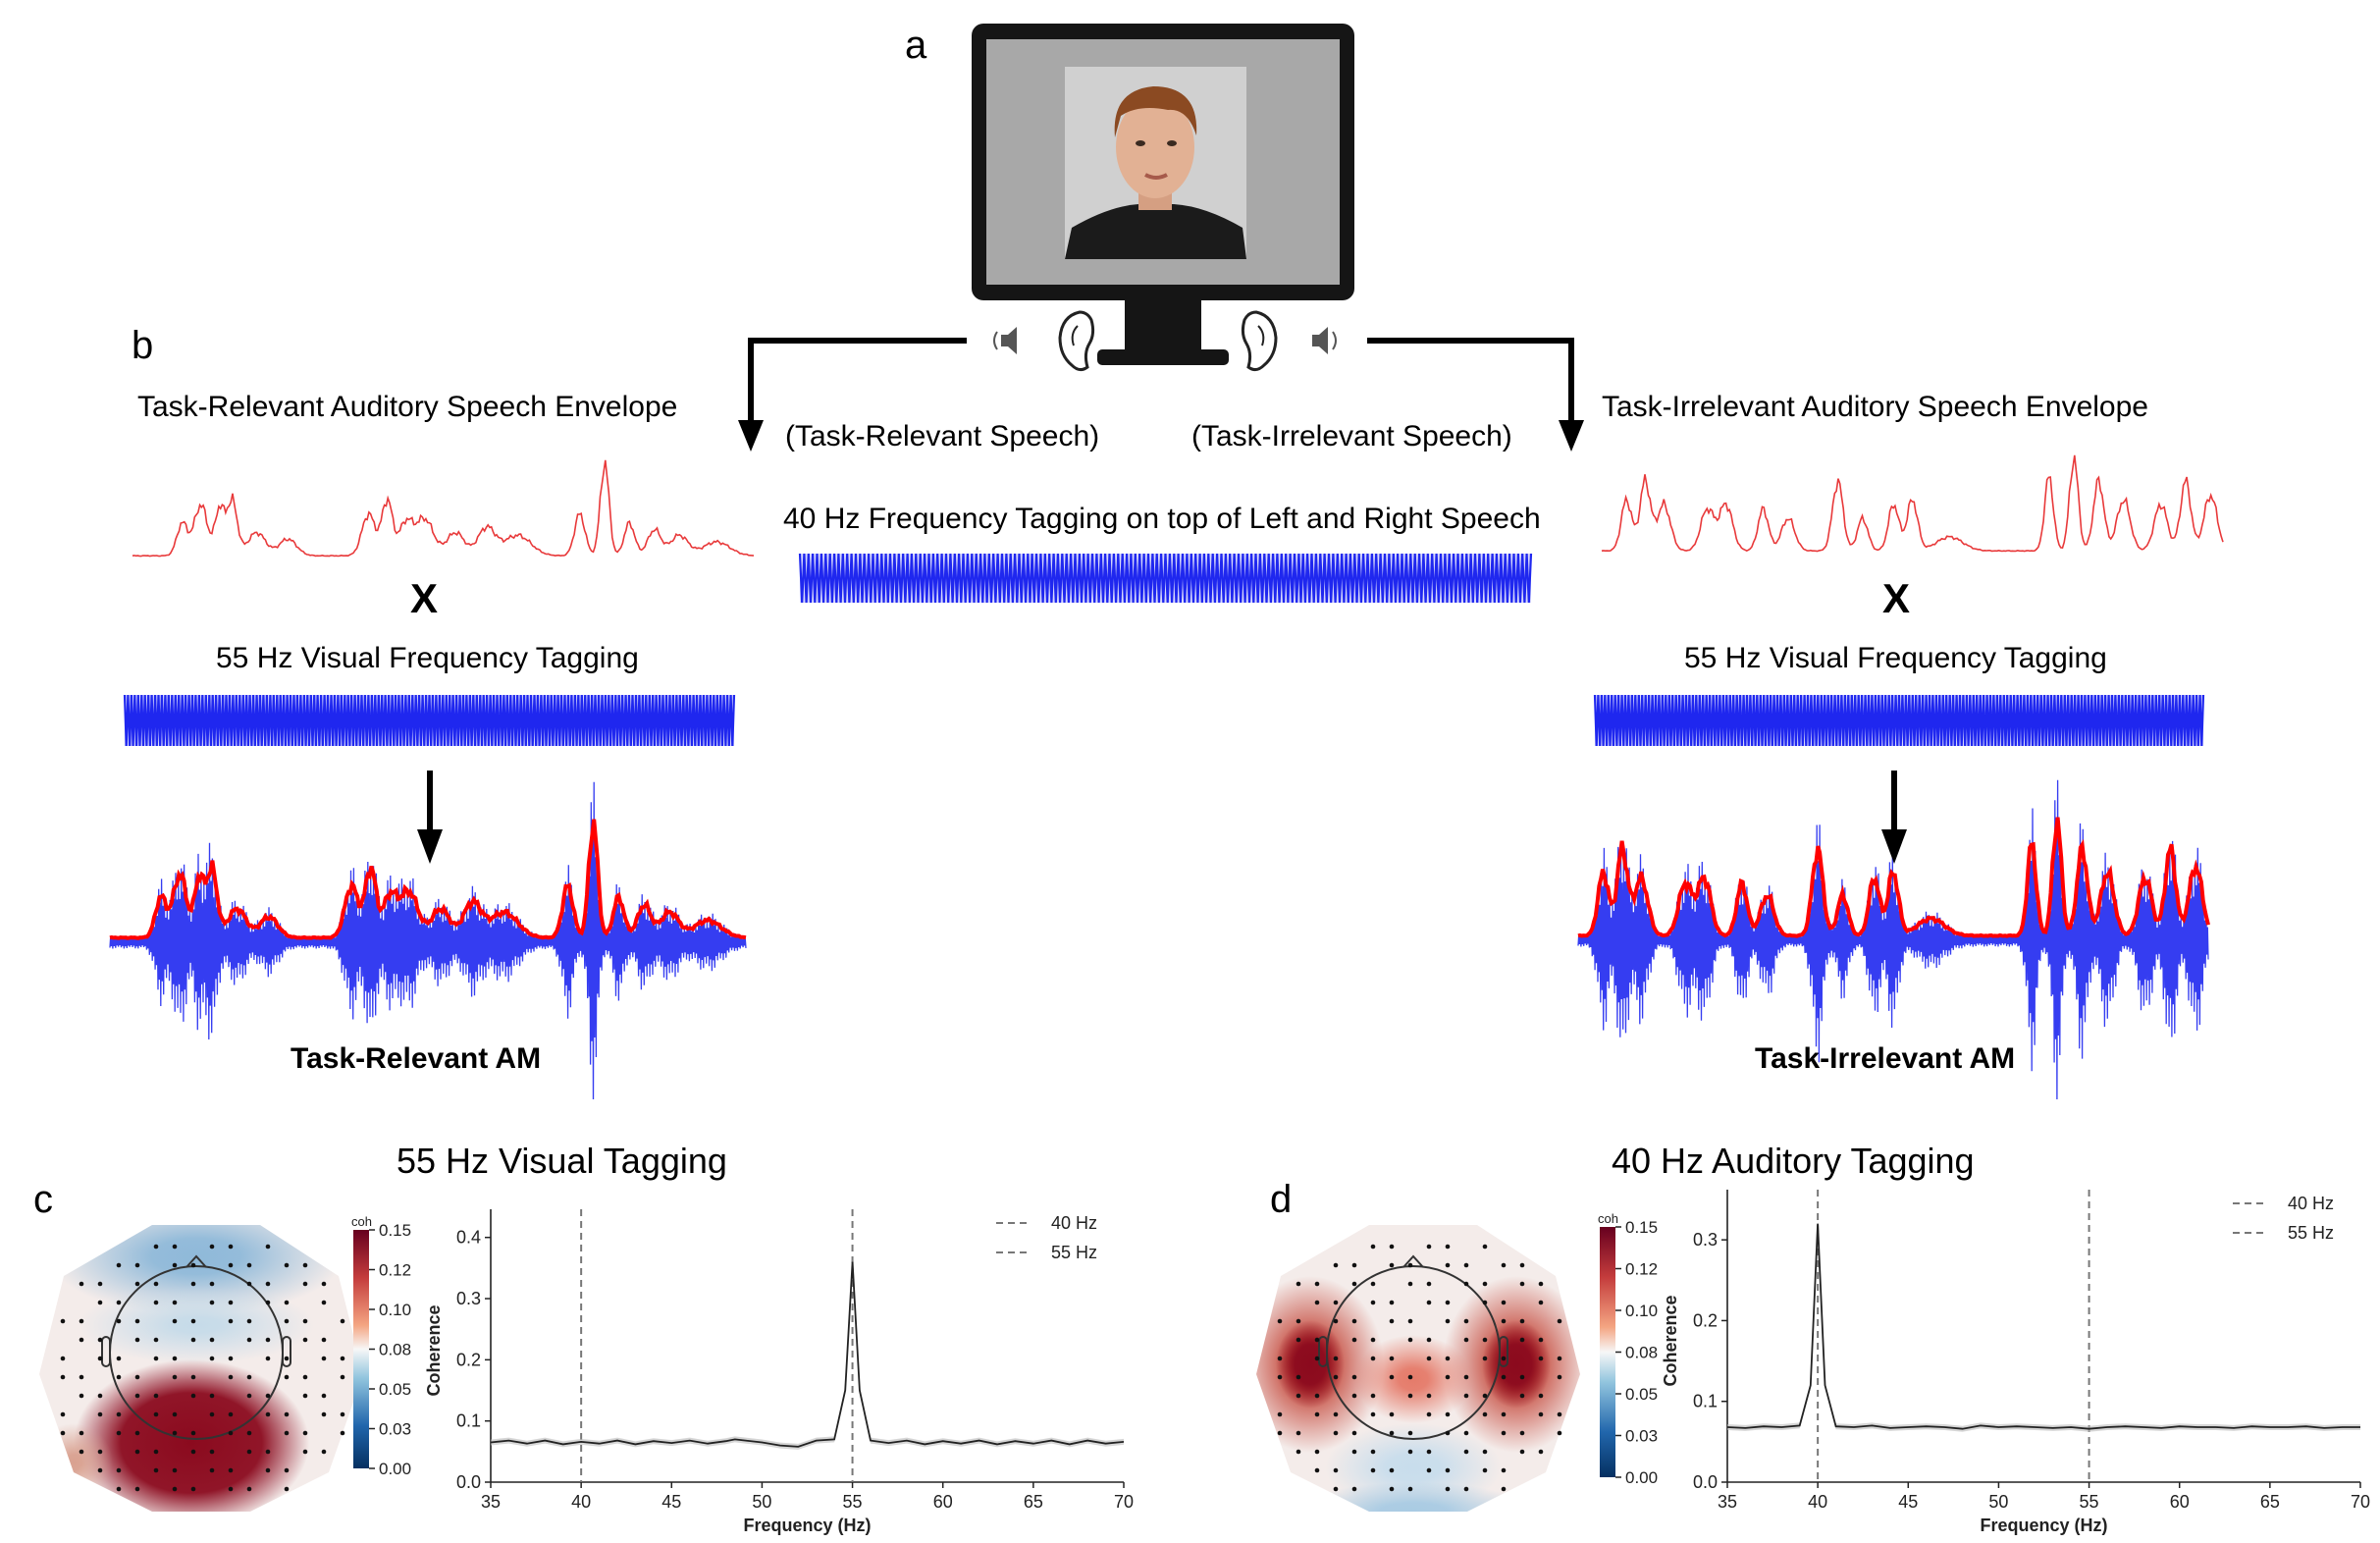 Image resolution: width=2380 pixels, height=1543 pixels. I want to click on x-tick-label: 55, so click(853, 1502).